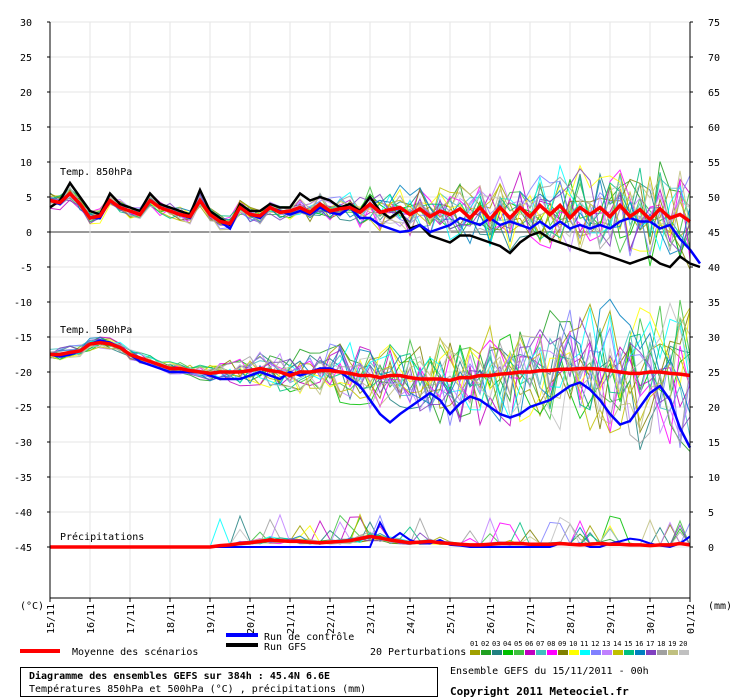  Describe the element at coordinates (714, 303) in the screenshot. I see `right-tick-label: 35` at that location.